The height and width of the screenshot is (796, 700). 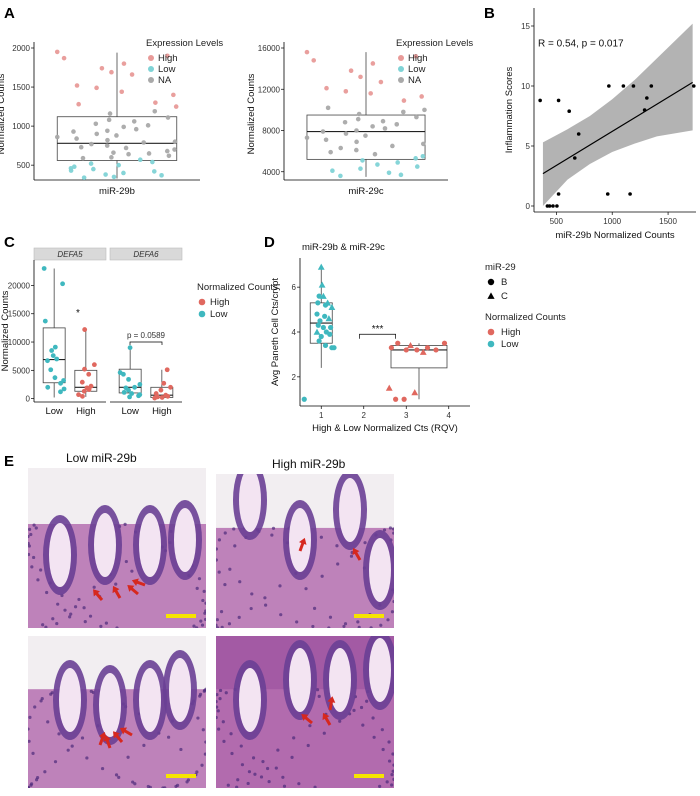 What do you see at coordinates (181, 776) in the screenshot?
I see `scale-bar` at bounding box center [181, 776].